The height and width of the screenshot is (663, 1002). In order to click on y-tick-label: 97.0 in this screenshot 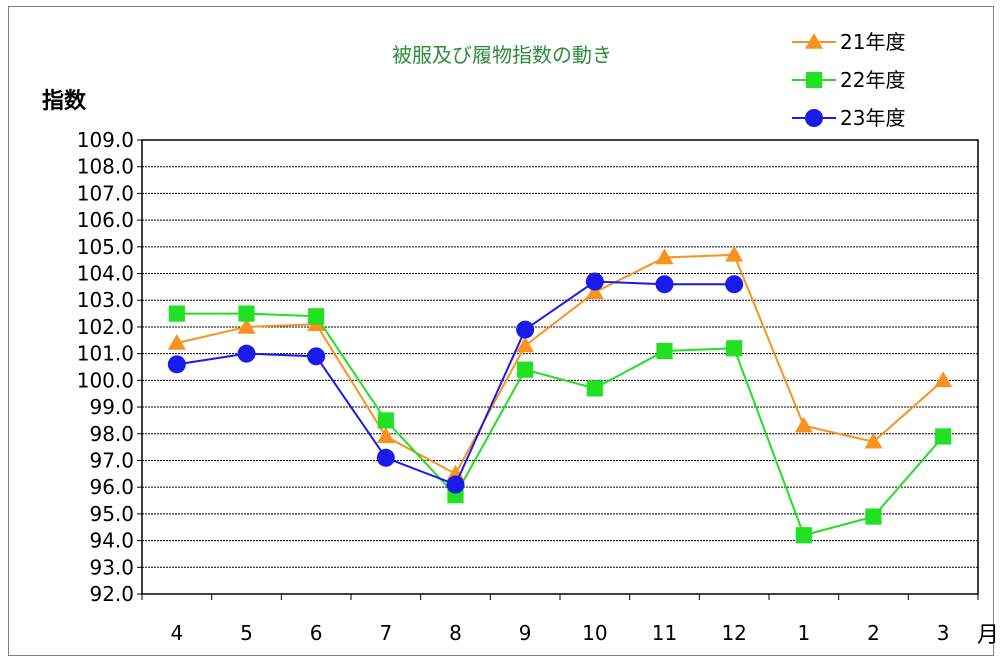, I will do `click(111, 460)`.